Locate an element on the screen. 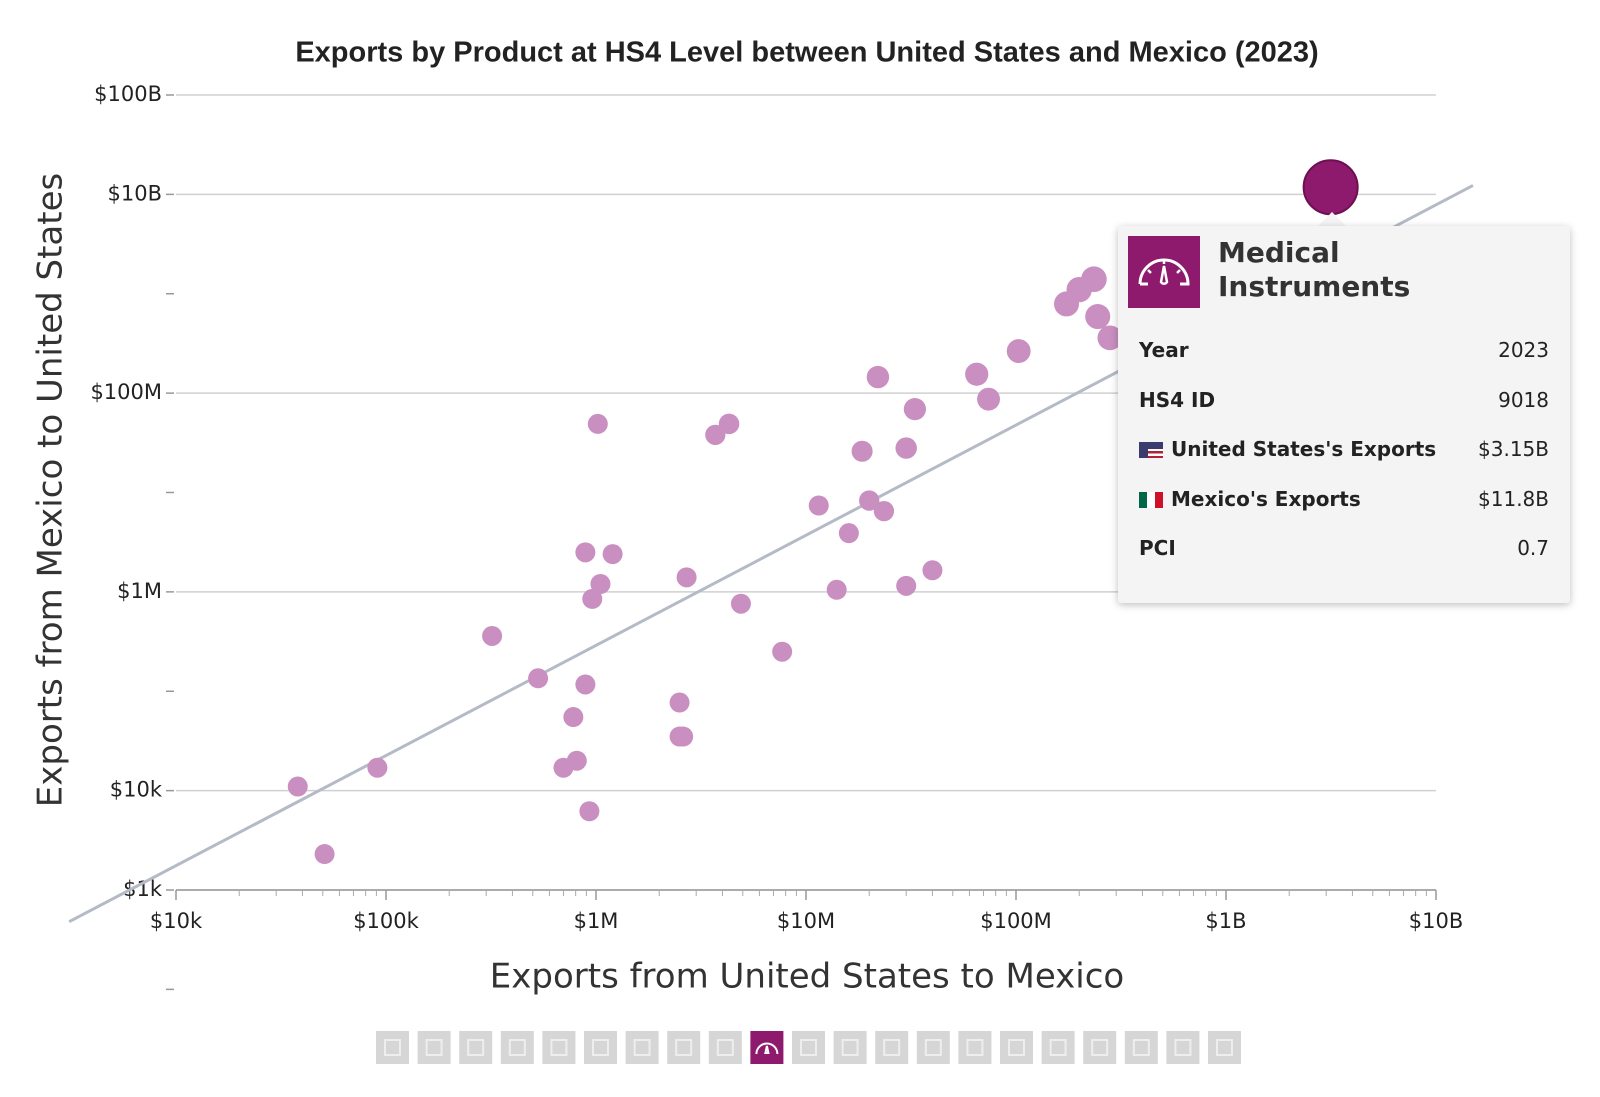  x-tick-label: $10k is located at coordinates (176, 921).